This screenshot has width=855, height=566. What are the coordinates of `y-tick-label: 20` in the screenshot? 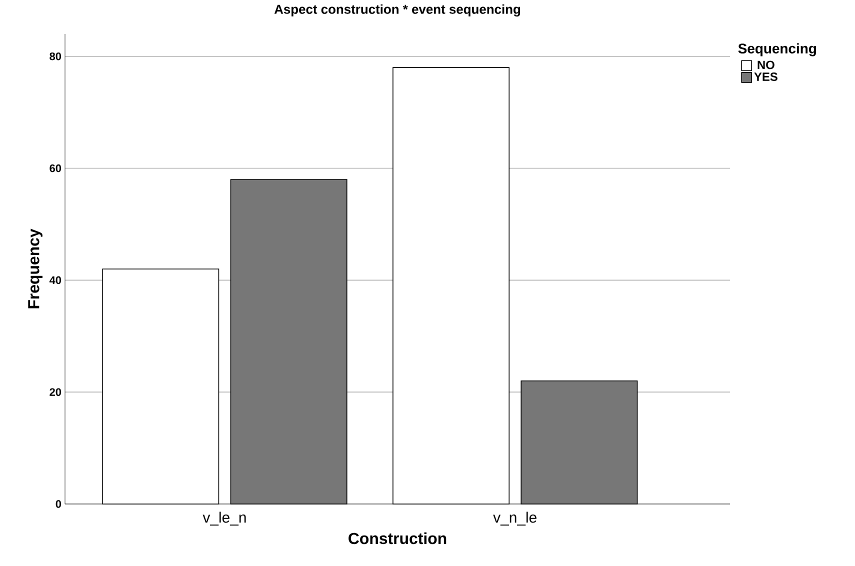 It's located at (56, 392).